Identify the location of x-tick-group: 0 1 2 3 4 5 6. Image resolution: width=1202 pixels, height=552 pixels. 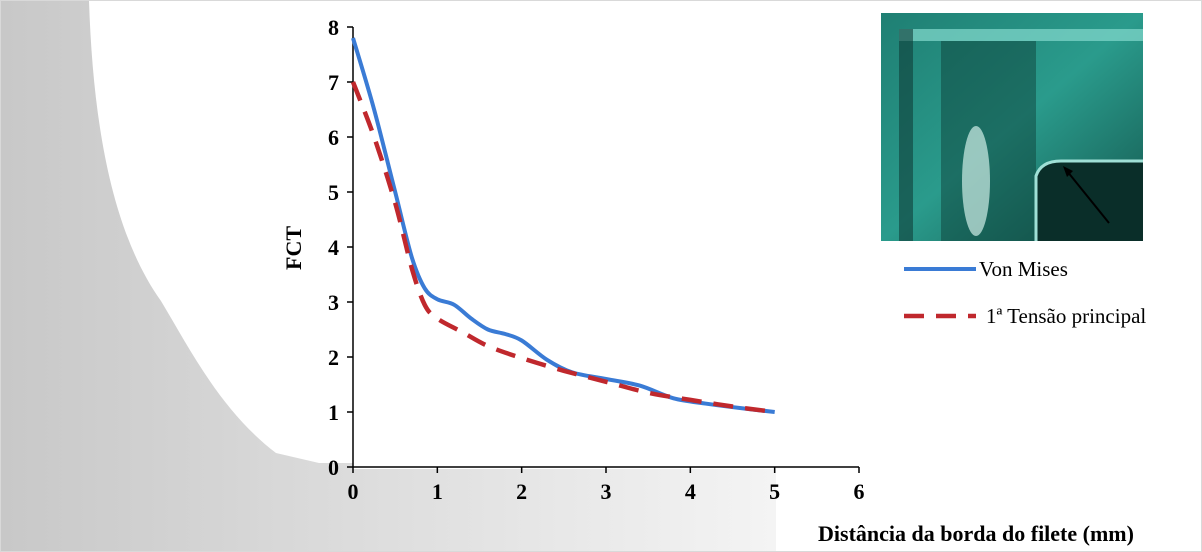
(606, 485).